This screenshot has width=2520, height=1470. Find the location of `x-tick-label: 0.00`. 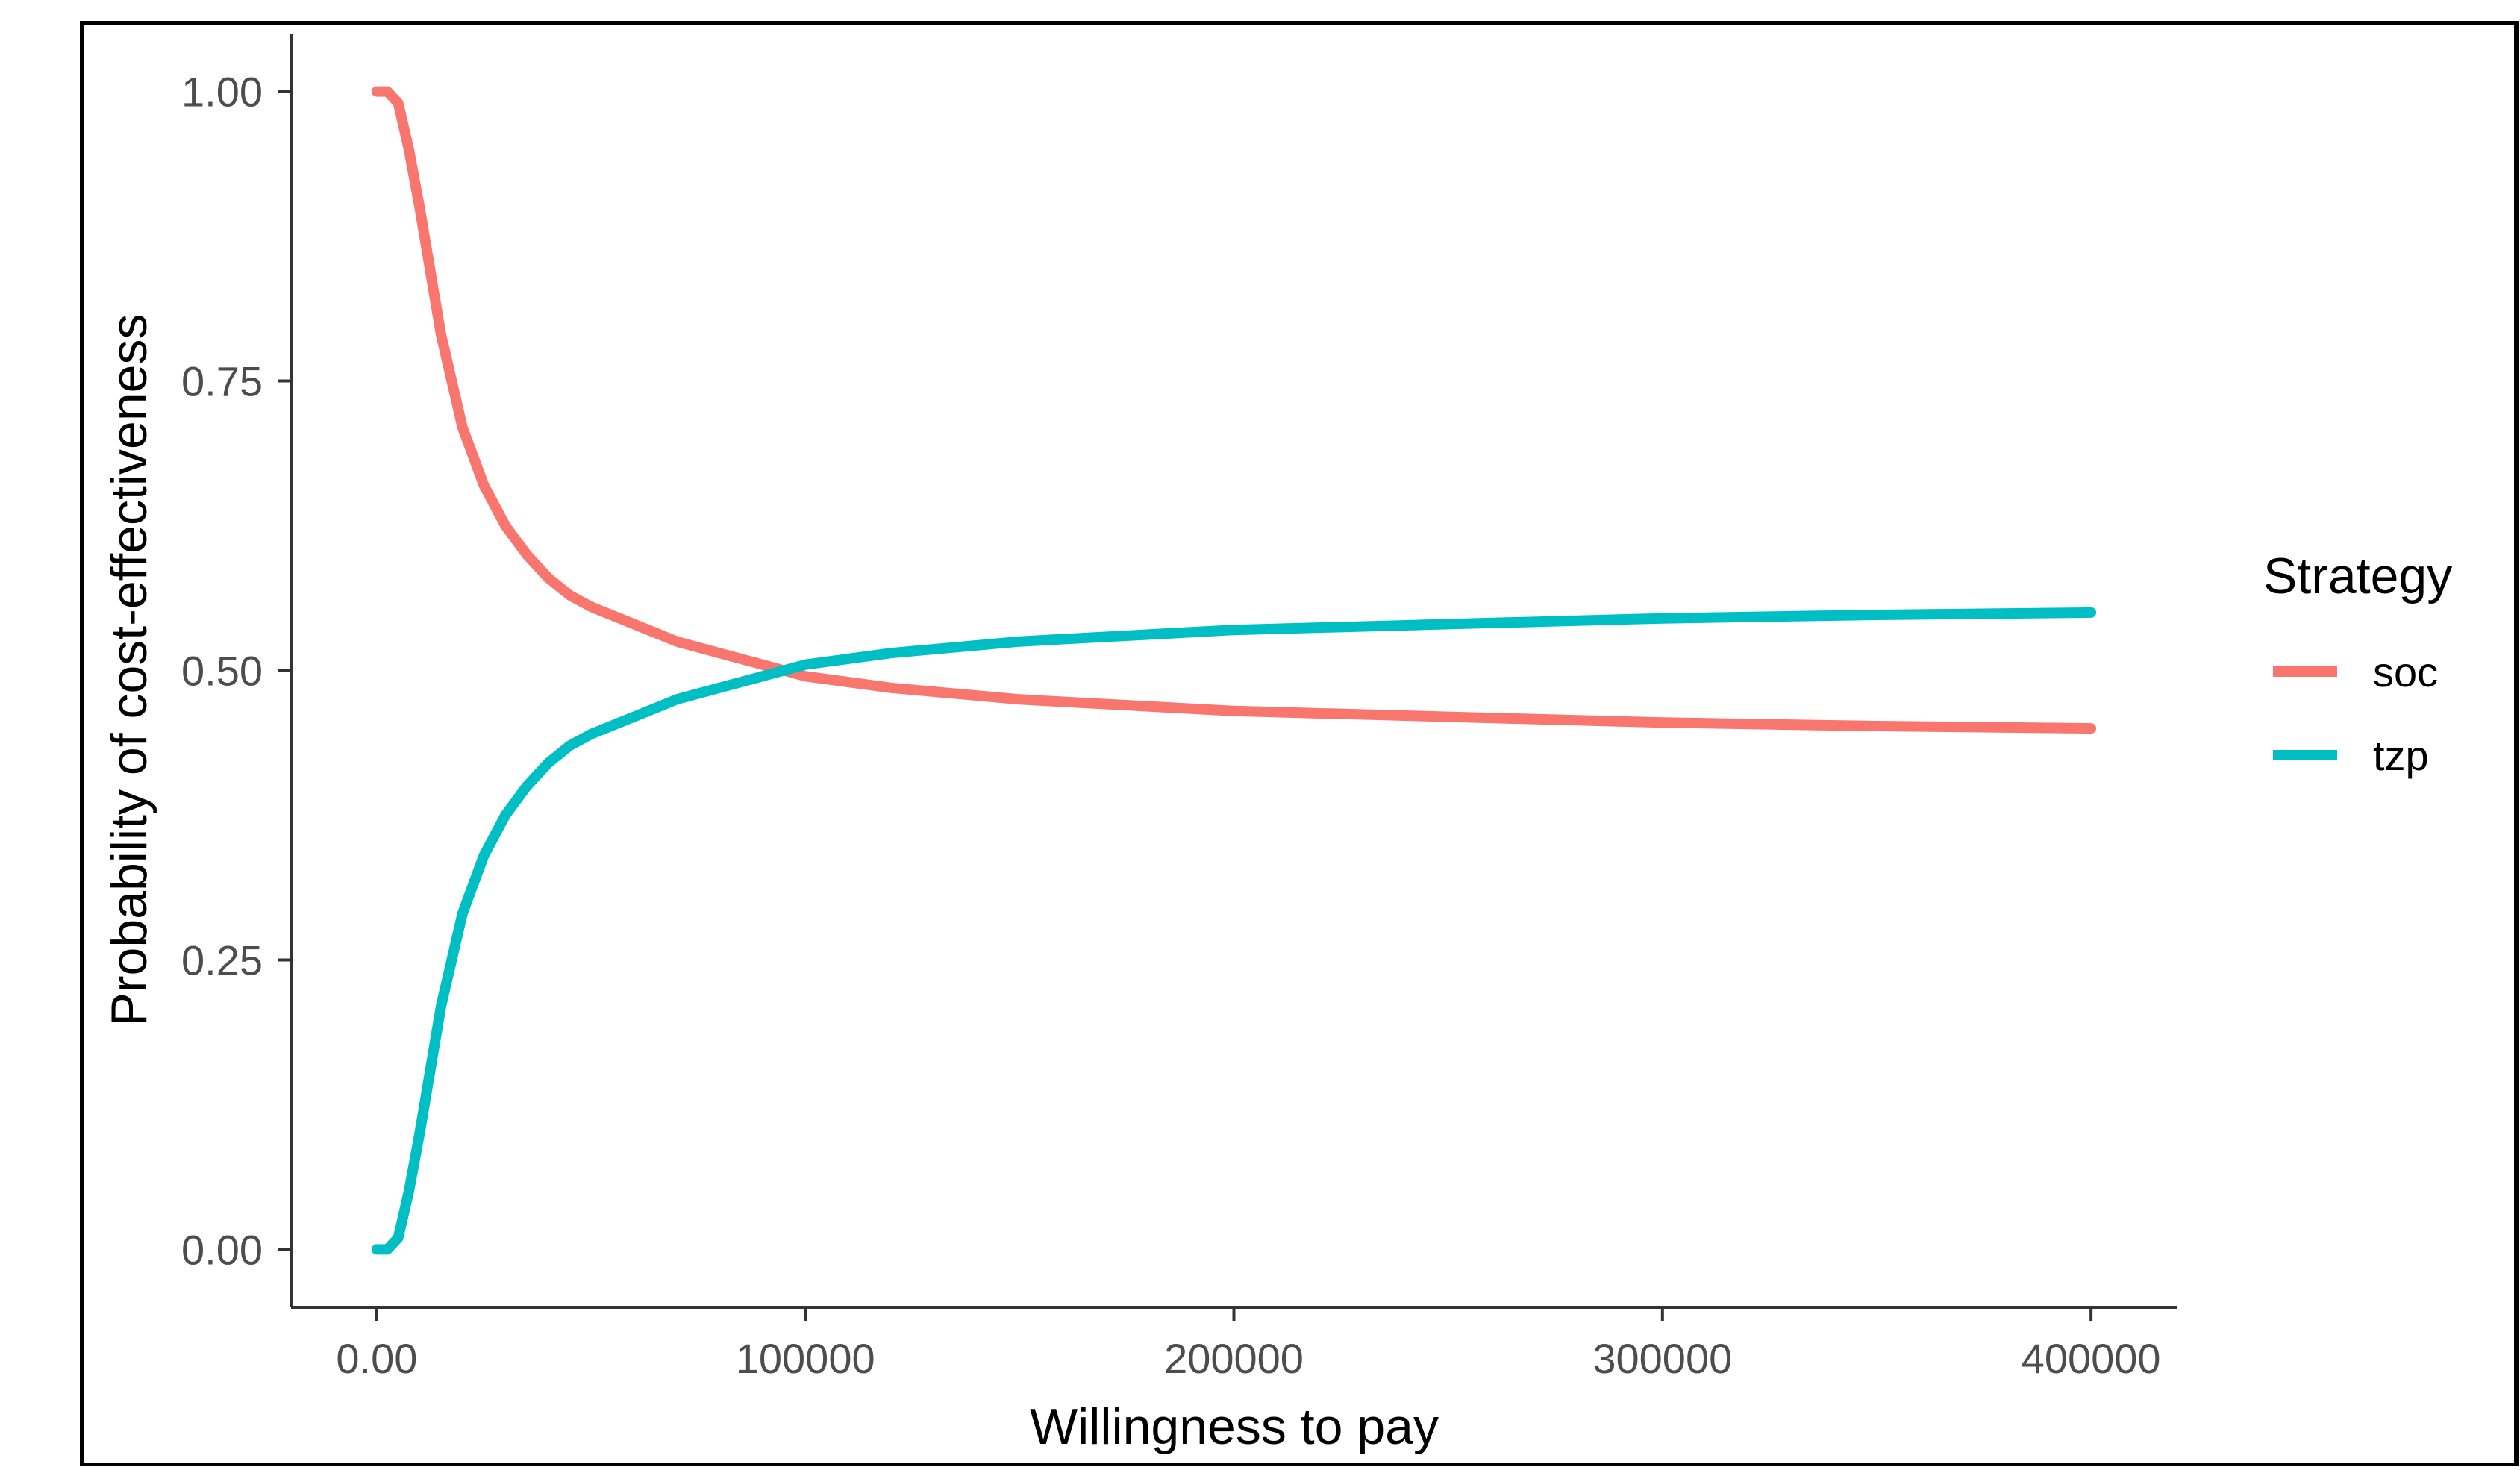

x-tick-label: 0.00 is located at coordinates (376, 1358).